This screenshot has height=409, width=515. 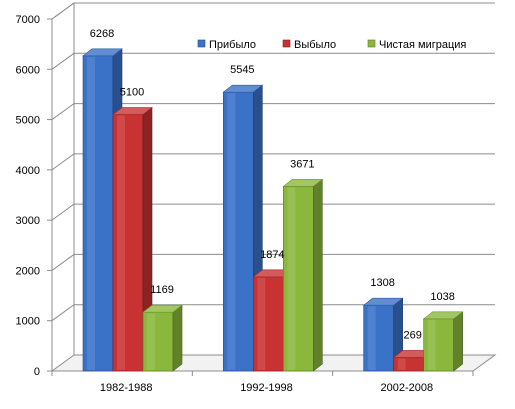 I want to click on y-axis: 0 1000 2000 3000 4000 5000 6000 7000, so click(x=45, y=190).